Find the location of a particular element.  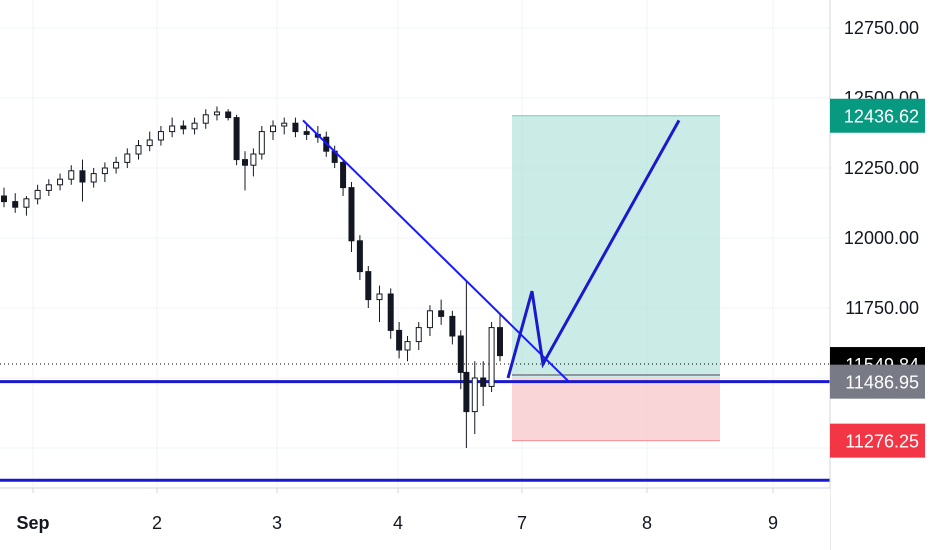

time-tick-label: 7 is located at coordinates (522, 523).